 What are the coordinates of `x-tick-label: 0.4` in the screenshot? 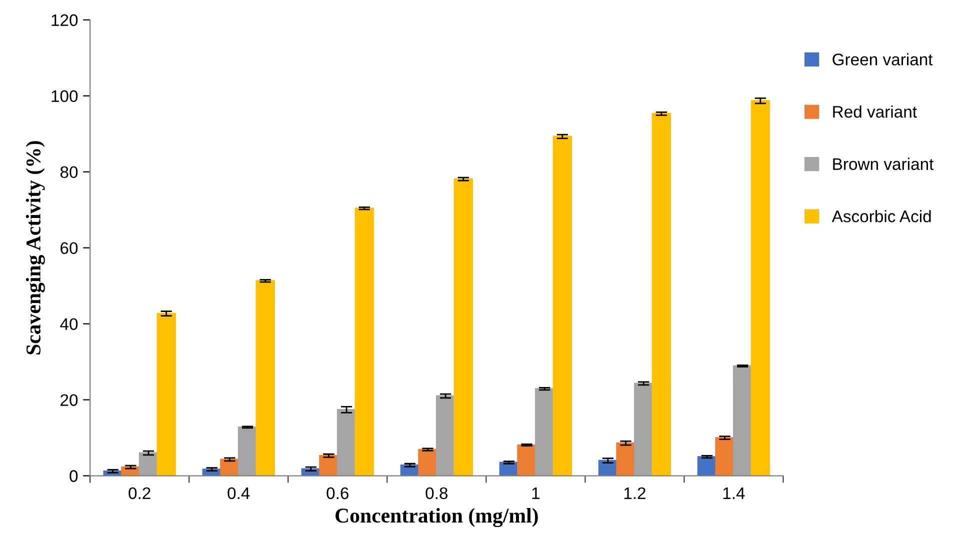 It's located at (239, 493).